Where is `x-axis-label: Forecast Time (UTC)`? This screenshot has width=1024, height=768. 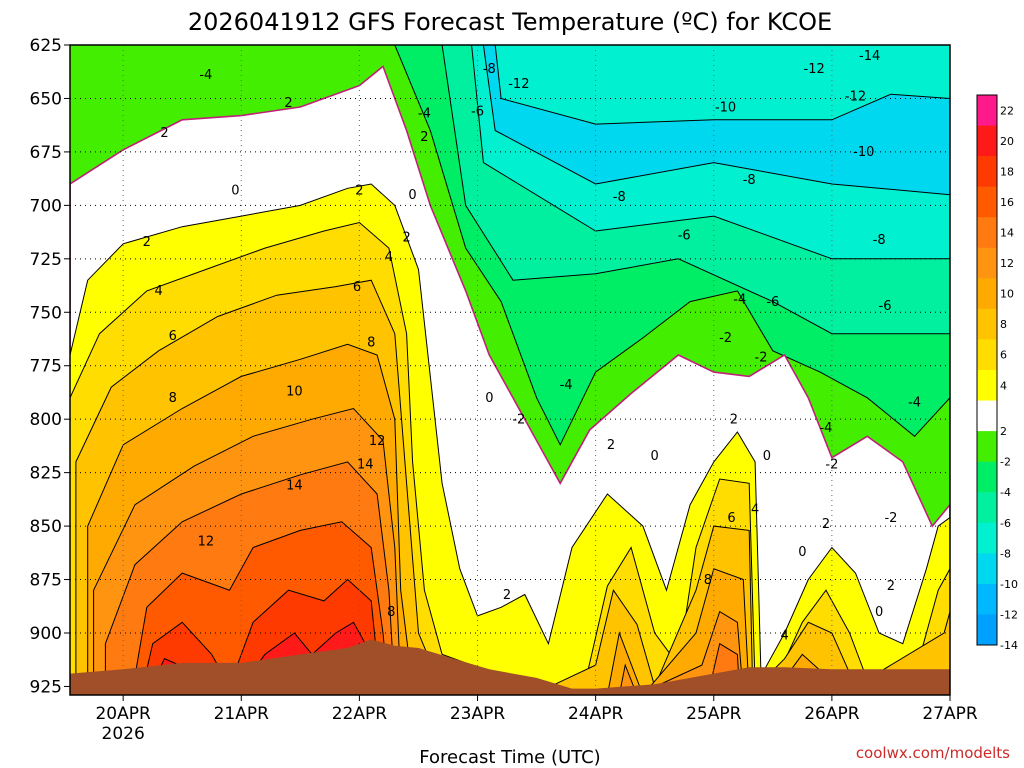
x-axis-label: Forecast Time (UTC) is located at coordinates (509, 757).